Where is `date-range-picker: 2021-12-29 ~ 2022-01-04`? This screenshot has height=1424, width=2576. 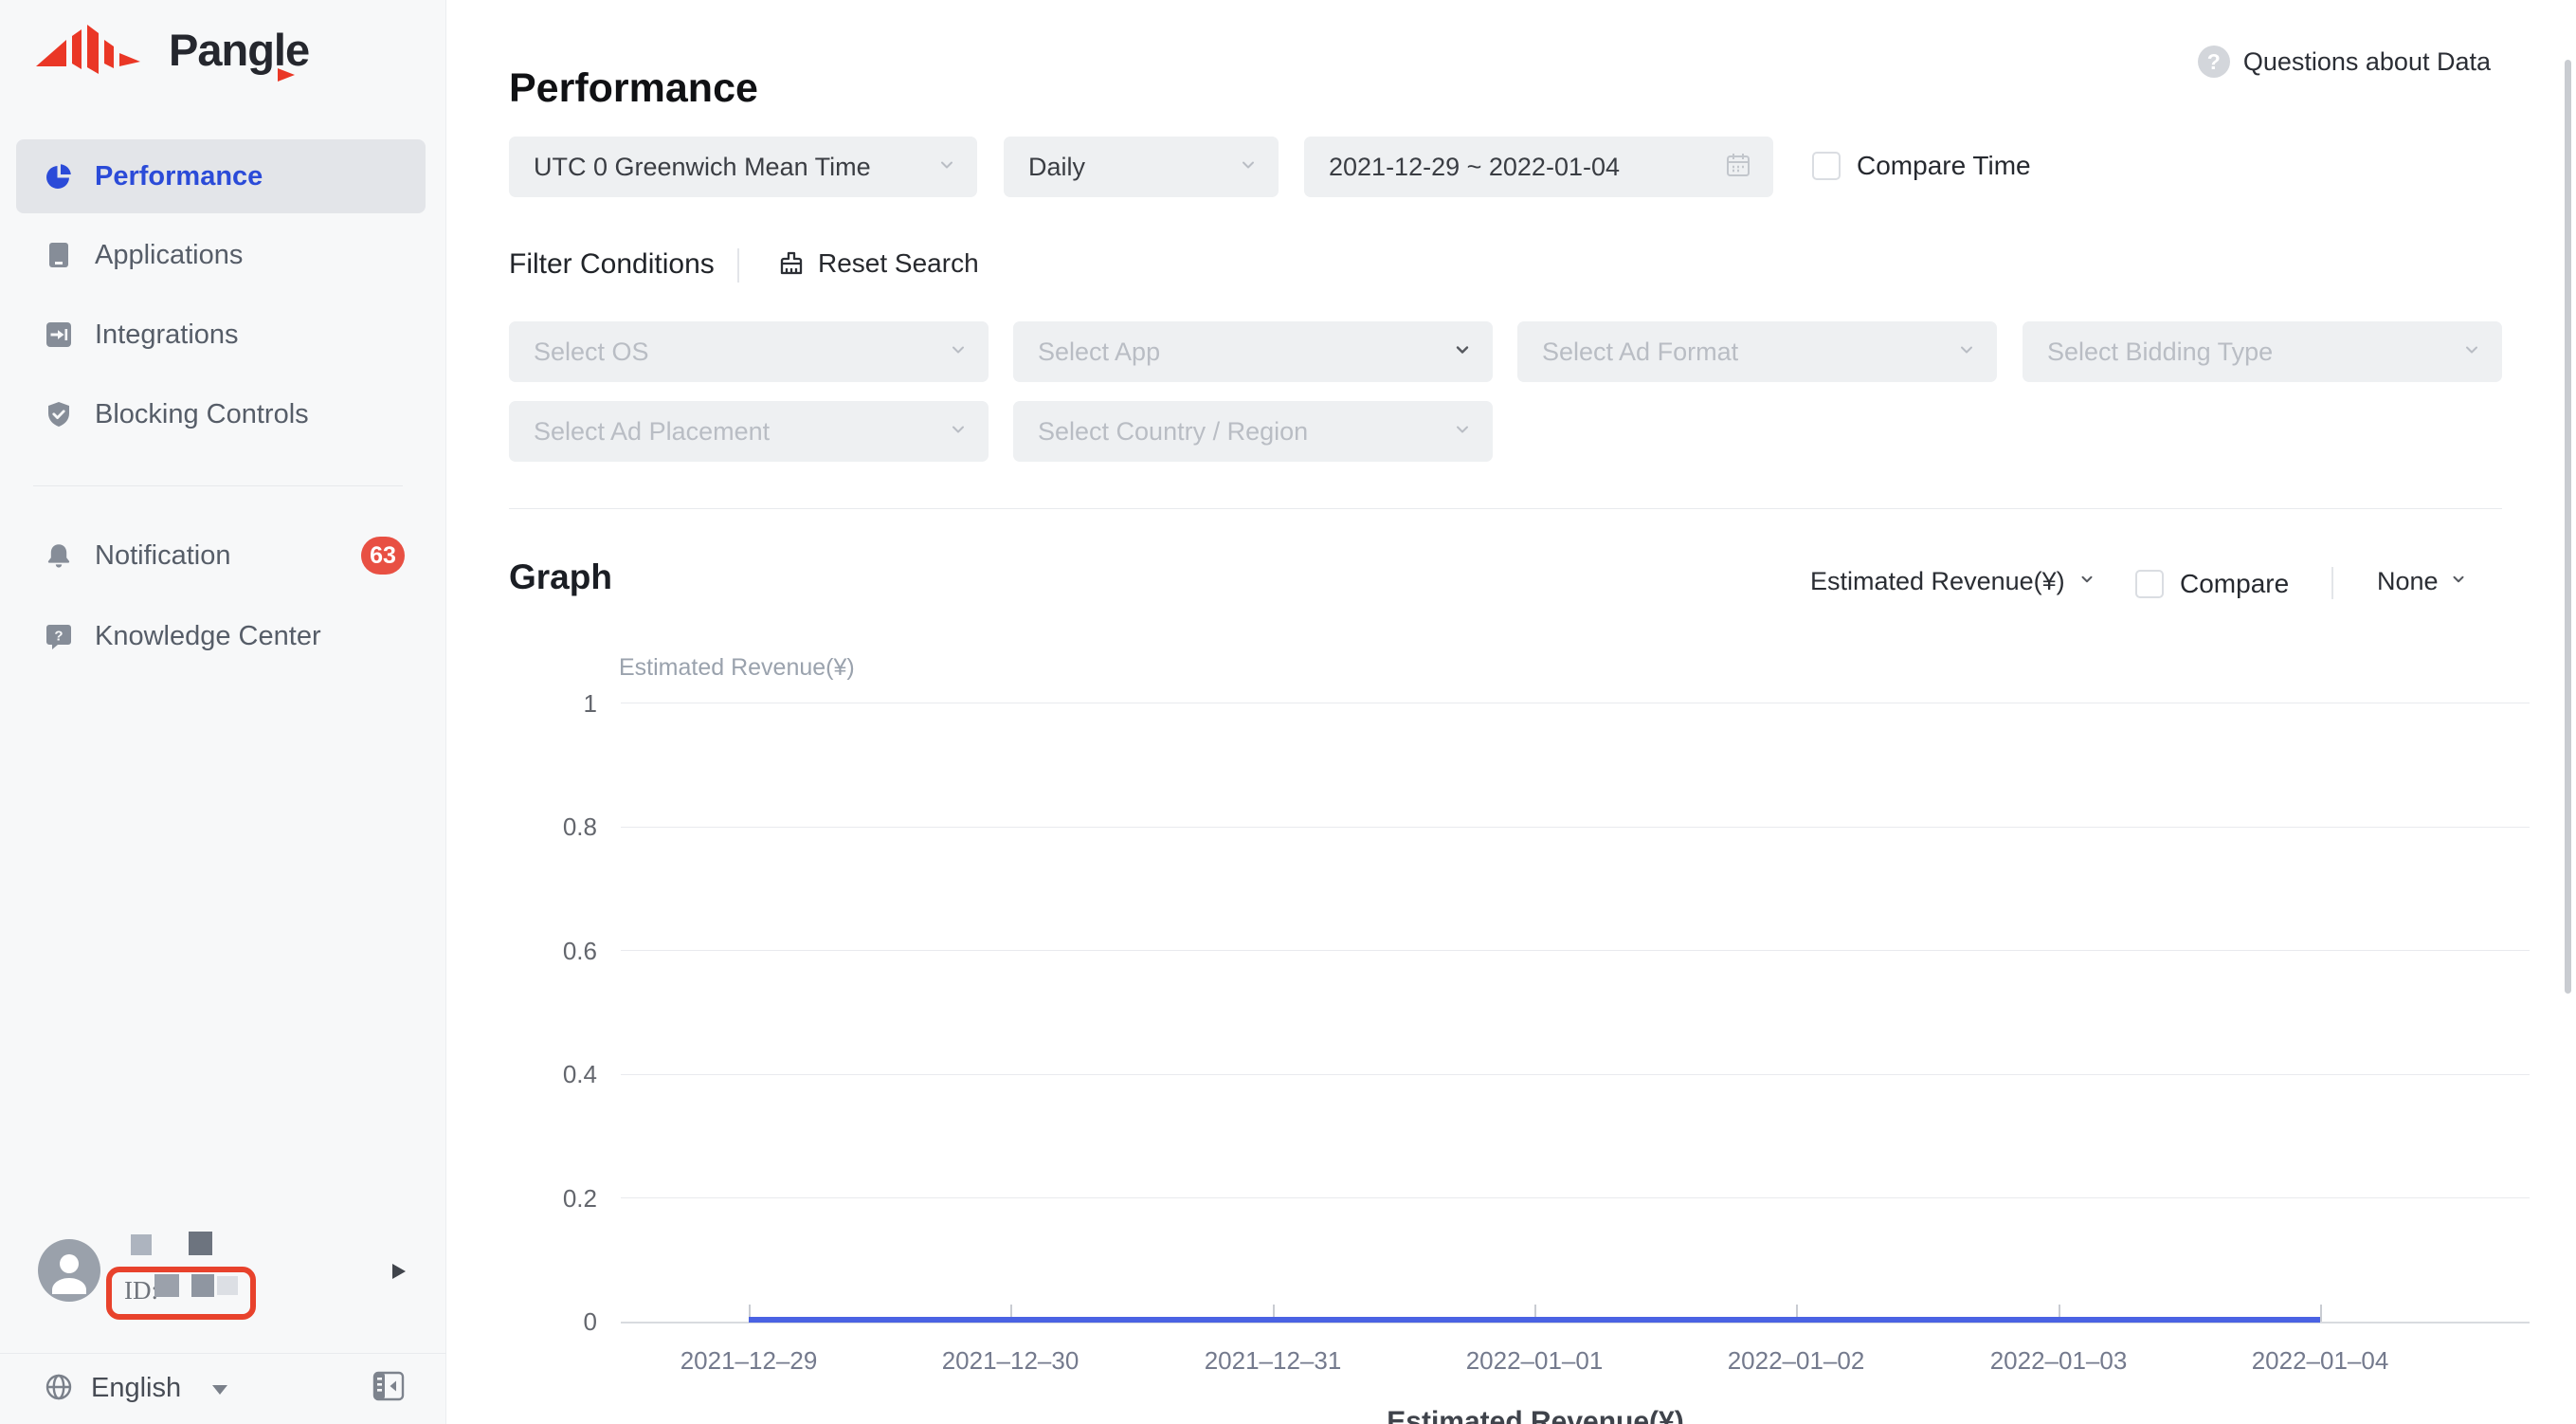 date-range-picker: 2021-12-29 ~ 2022-01-04 is located at coordinates (1538, 167).